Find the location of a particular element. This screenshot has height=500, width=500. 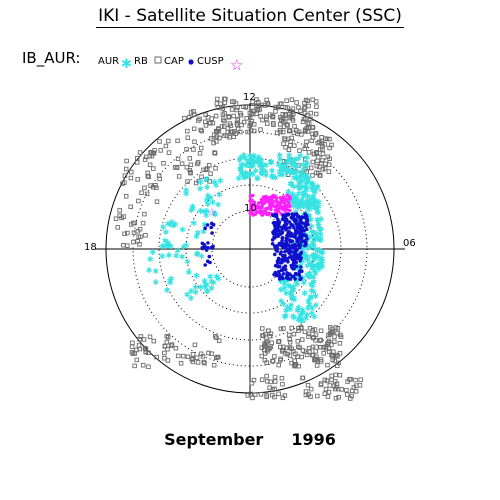

legend-title: IB_AUR: is located at coordinates (51, 58).